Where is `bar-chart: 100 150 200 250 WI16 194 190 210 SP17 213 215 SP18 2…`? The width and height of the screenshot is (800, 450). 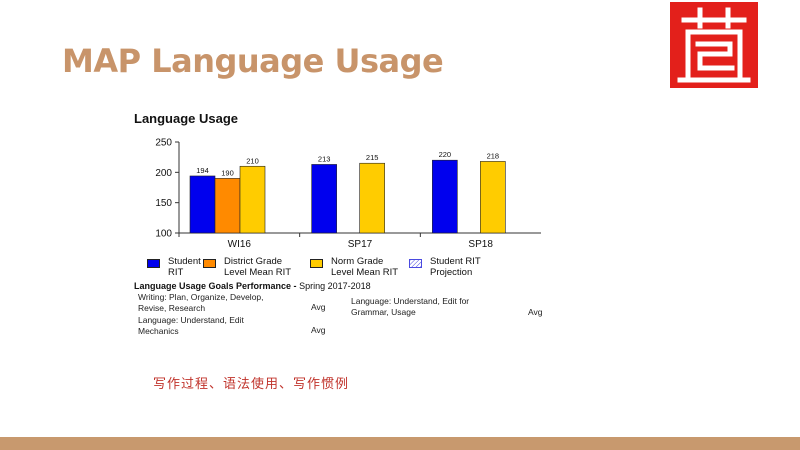 bar-chart: 100 150 200 250 WI16 194 190 210 SP17 213 215 SP18 2… is located at coordinates (348, 194).